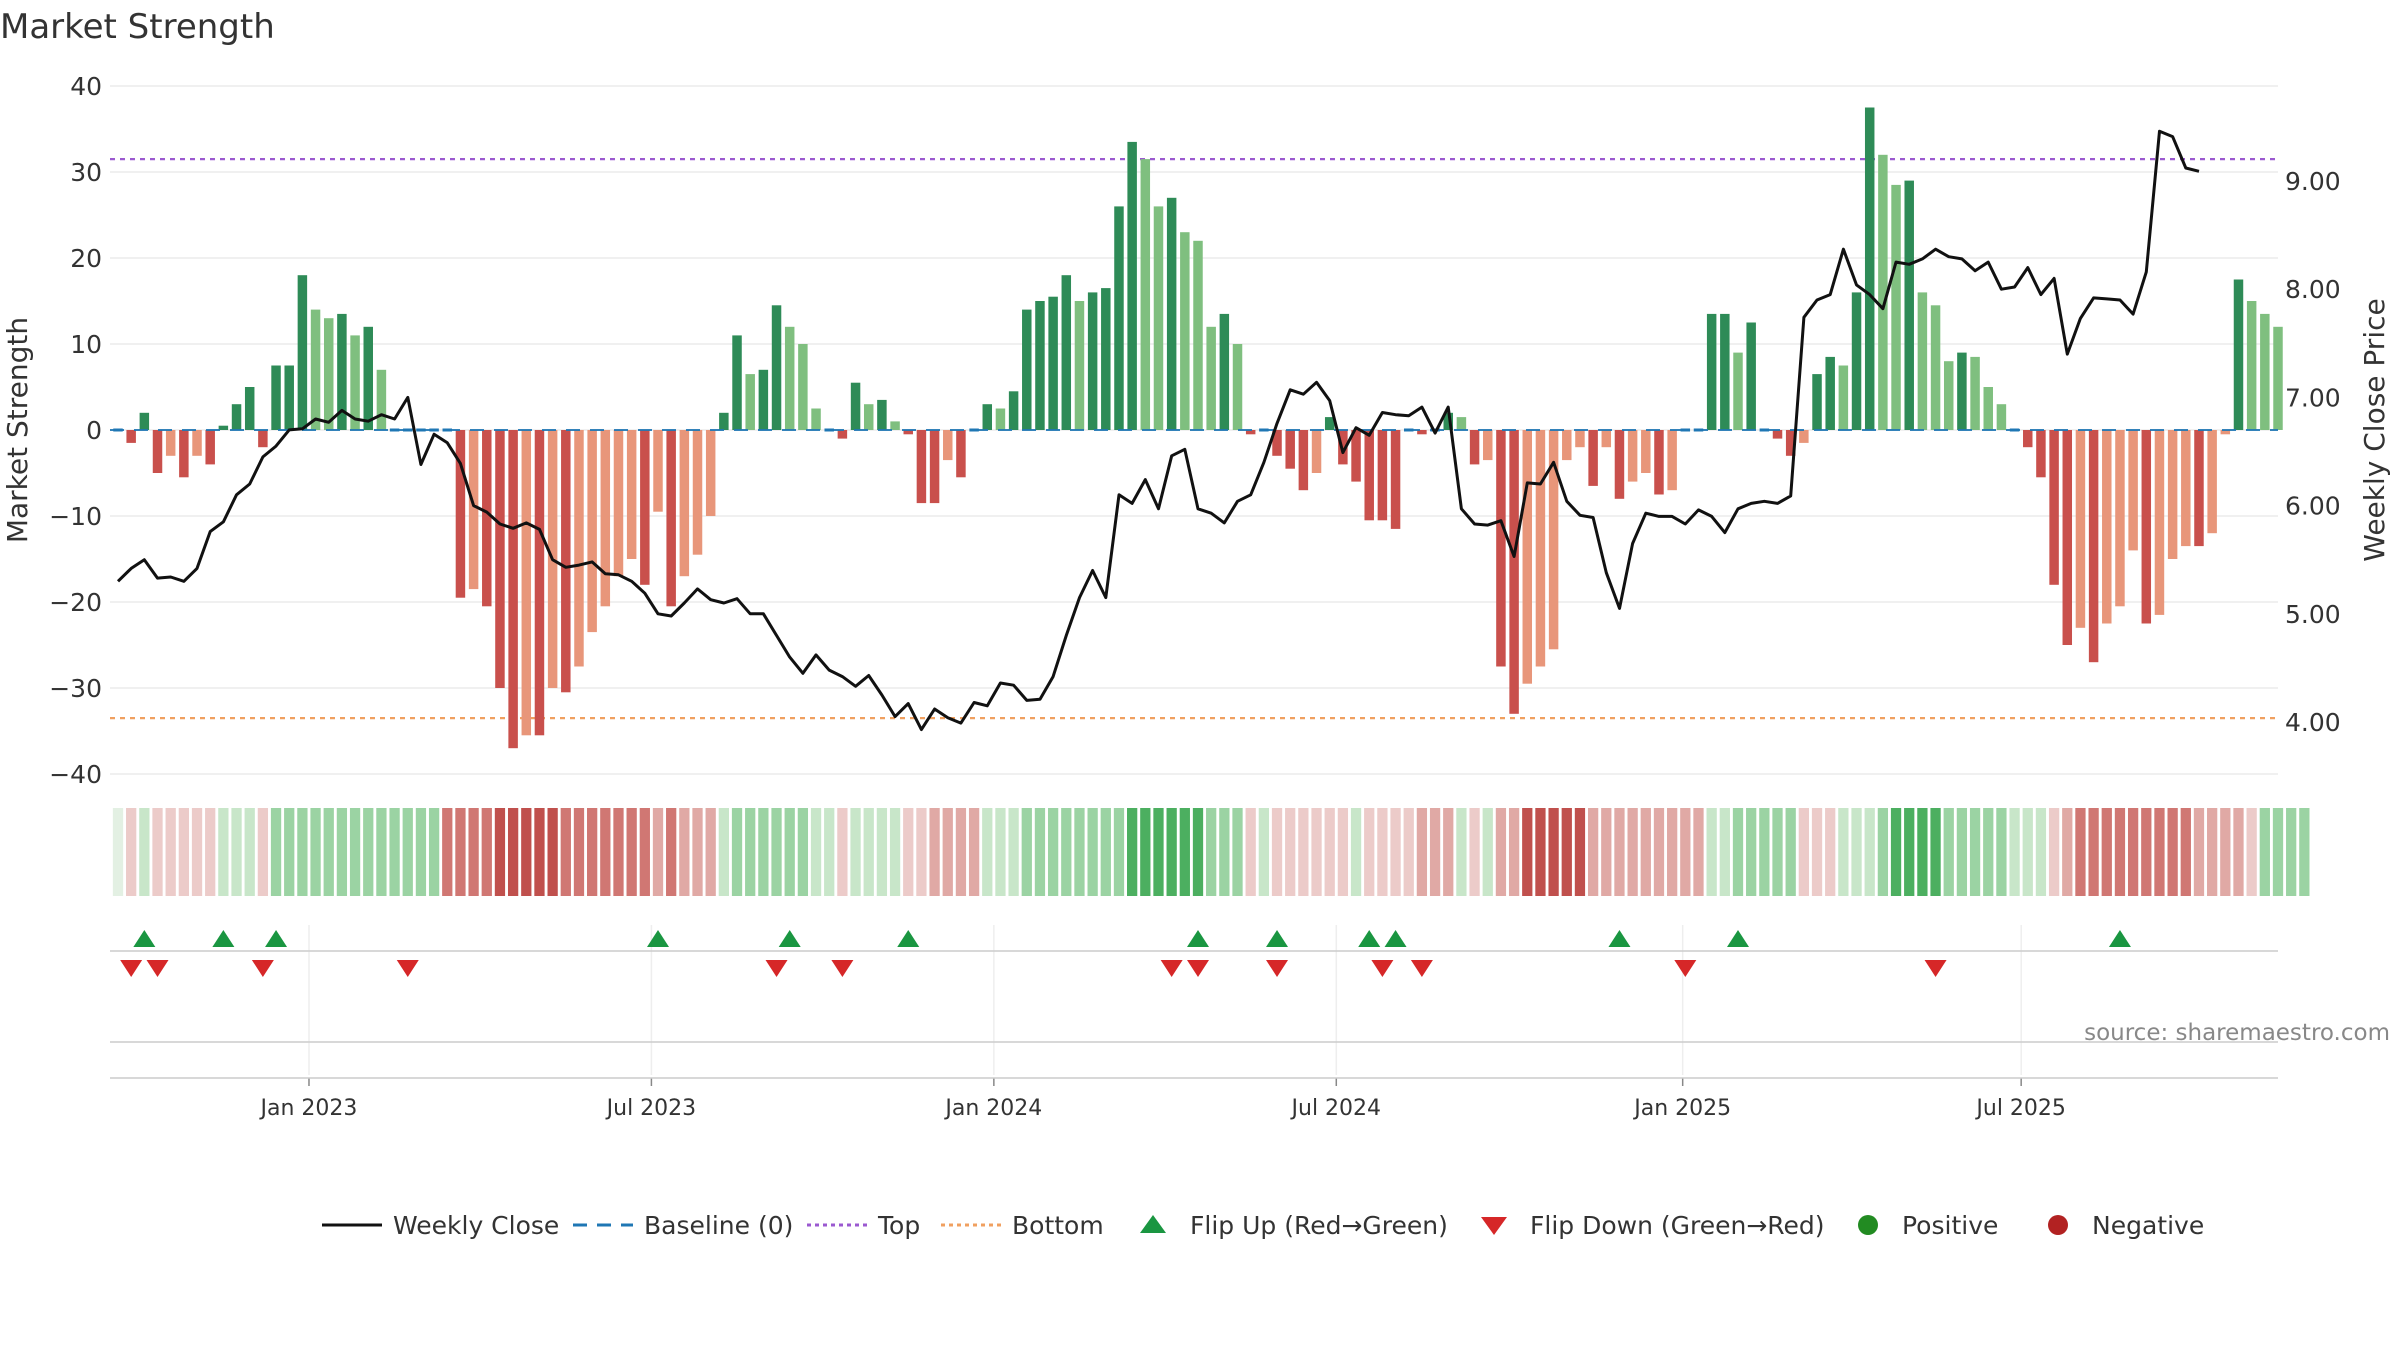 The width and height of the screenshot is (2400, 1354). Describe the element at coordinates (2374, 429) in the screenshot. I see `y2-axis-label: Weekly Close Price` at that location.